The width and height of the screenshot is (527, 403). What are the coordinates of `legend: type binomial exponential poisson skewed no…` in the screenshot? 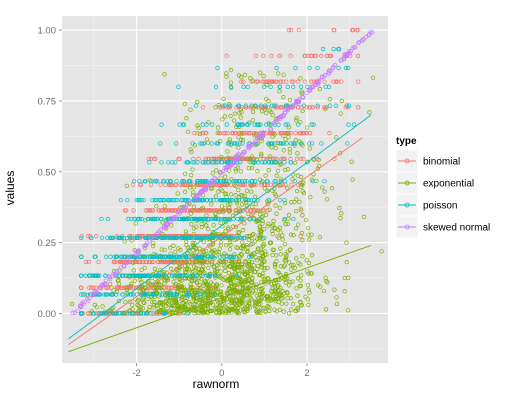 It's located at (442, 187).